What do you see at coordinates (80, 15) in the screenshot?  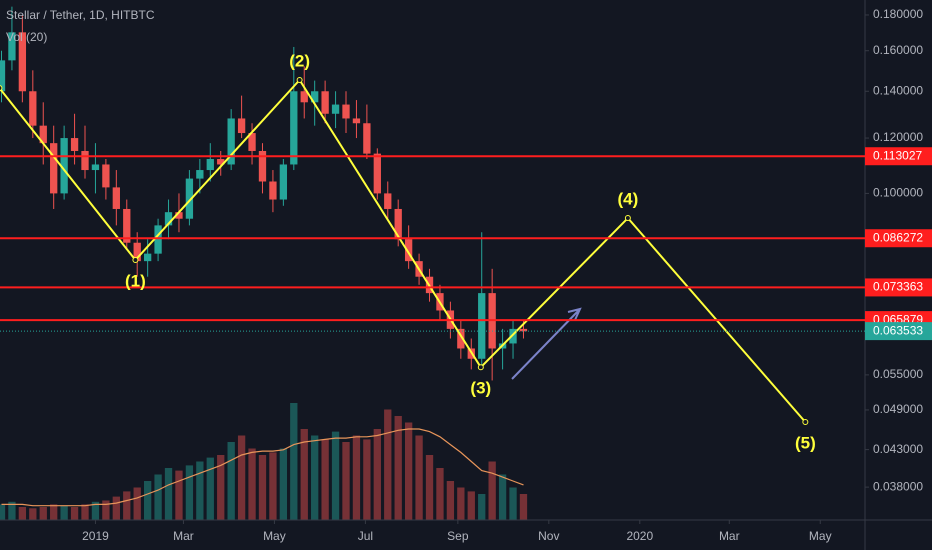 I see `chart-title: Stellar / Tether, 1D, HITBTC` at bounding box center [80, 15].